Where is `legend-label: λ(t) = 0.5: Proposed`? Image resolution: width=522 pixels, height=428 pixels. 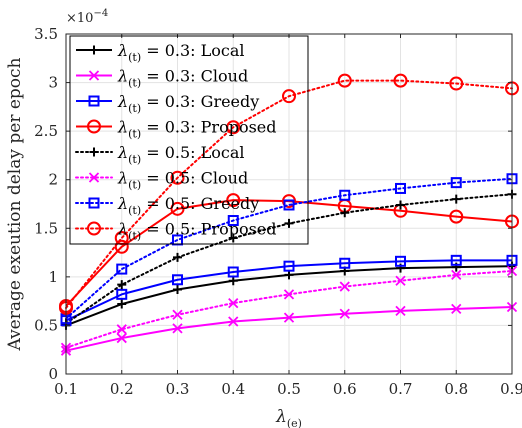
legend-label: λ(t) = 0.5: Proposed is located at coordinates (197, 231).